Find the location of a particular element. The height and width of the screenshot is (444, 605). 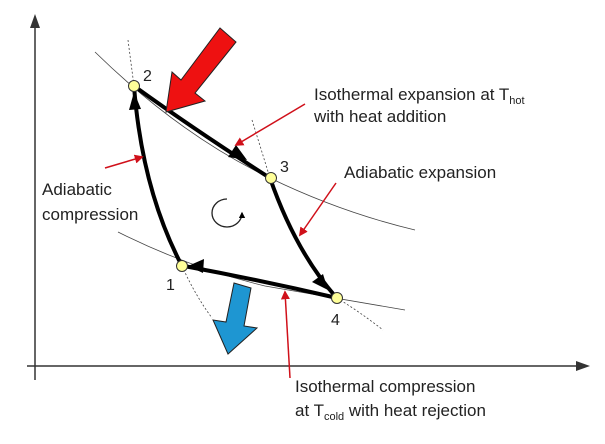

adiabat-extension-right-bottom is located at coordinates (360, 314).